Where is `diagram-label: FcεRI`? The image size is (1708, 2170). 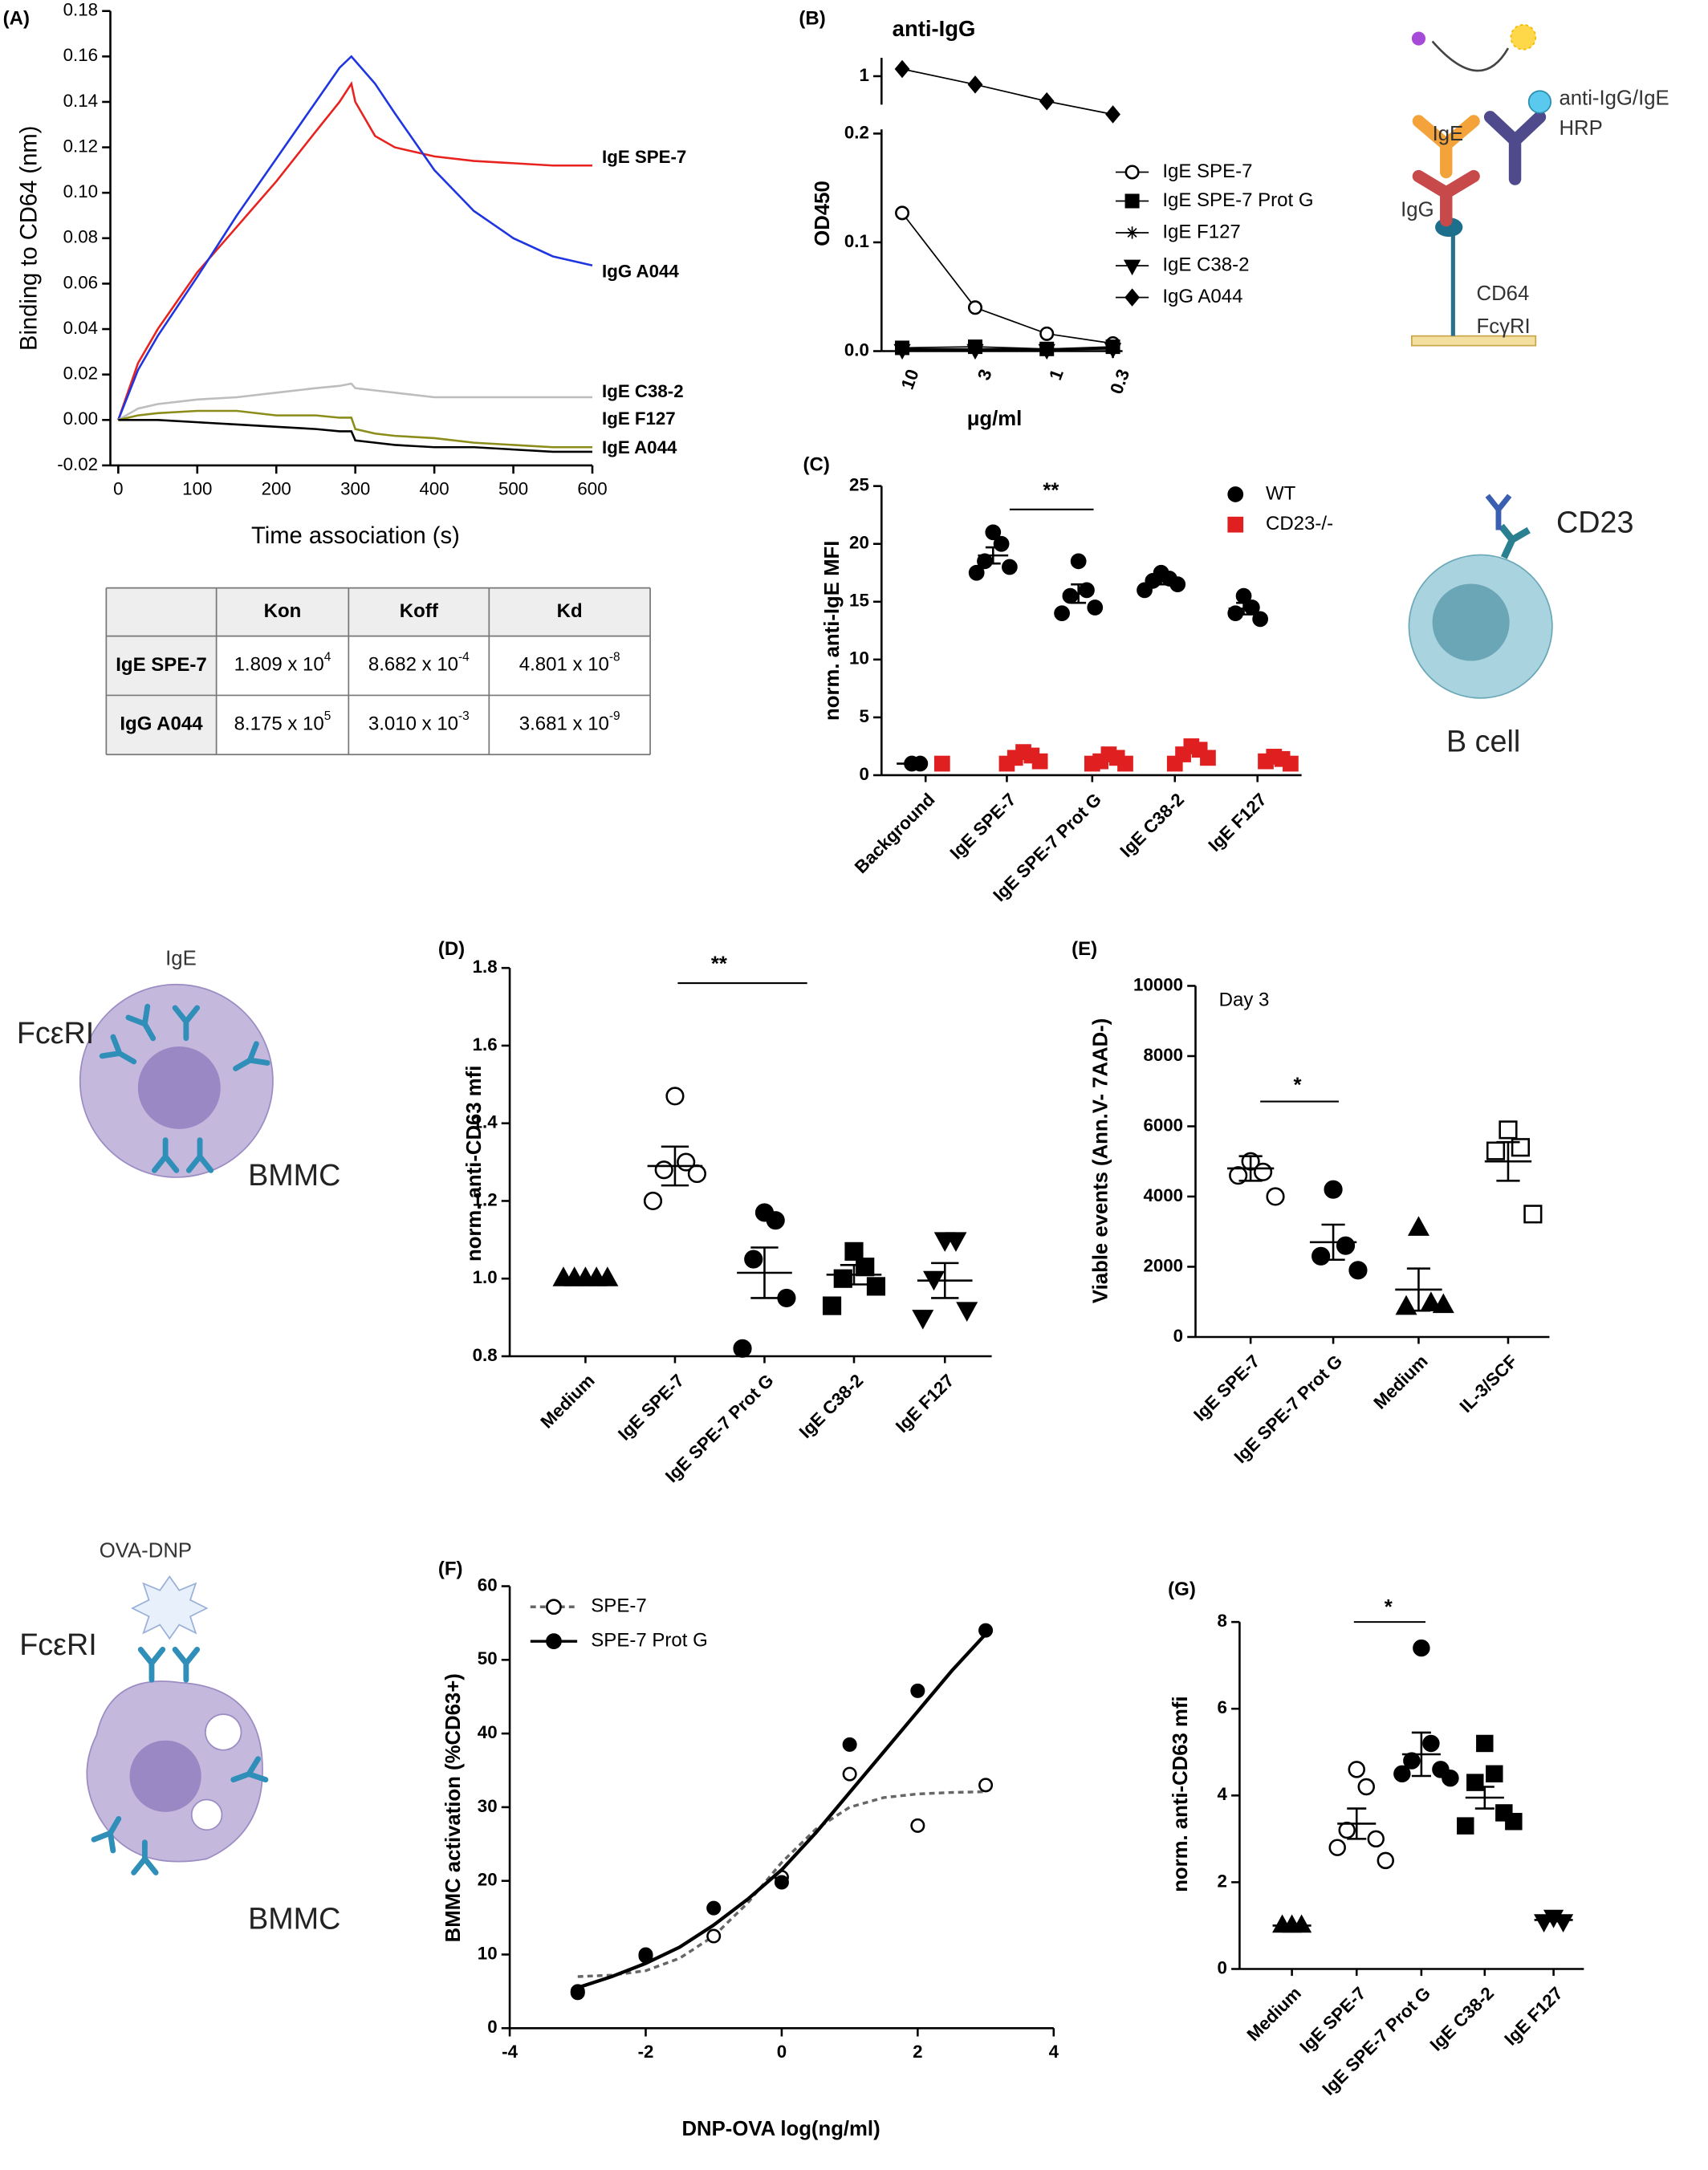 diagram-label: FcεRI is located at coordinates (56, 1033).